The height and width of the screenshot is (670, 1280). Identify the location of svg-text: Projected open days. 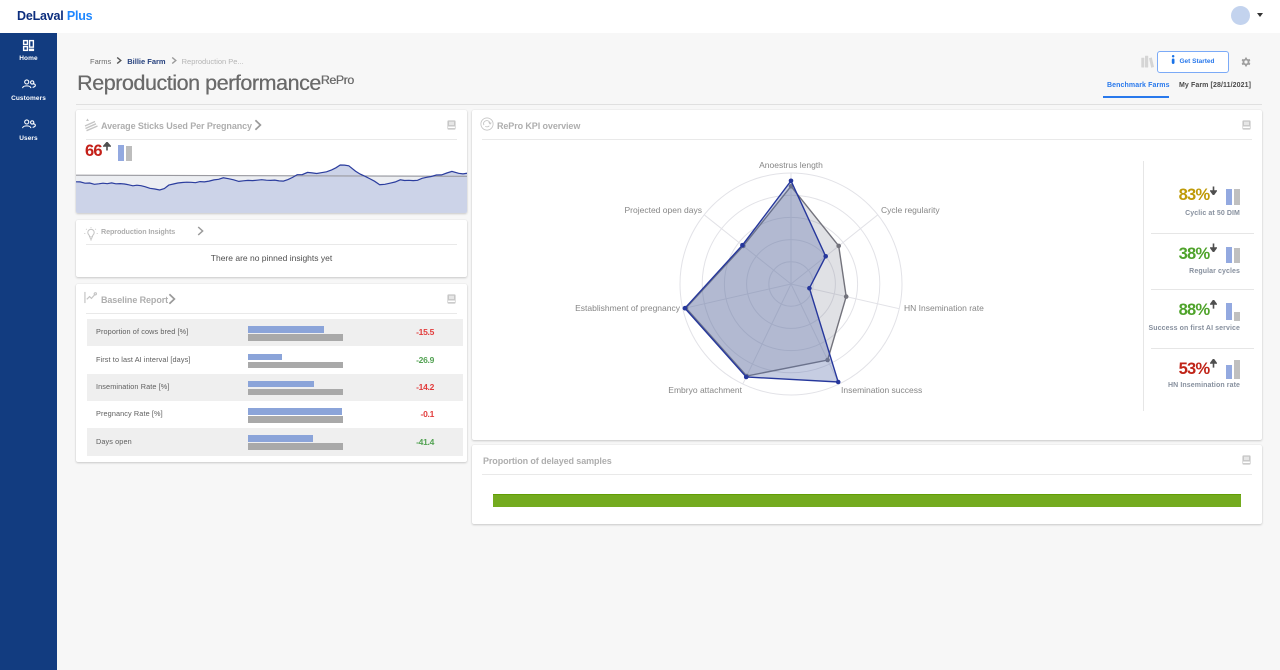
(664, 210).